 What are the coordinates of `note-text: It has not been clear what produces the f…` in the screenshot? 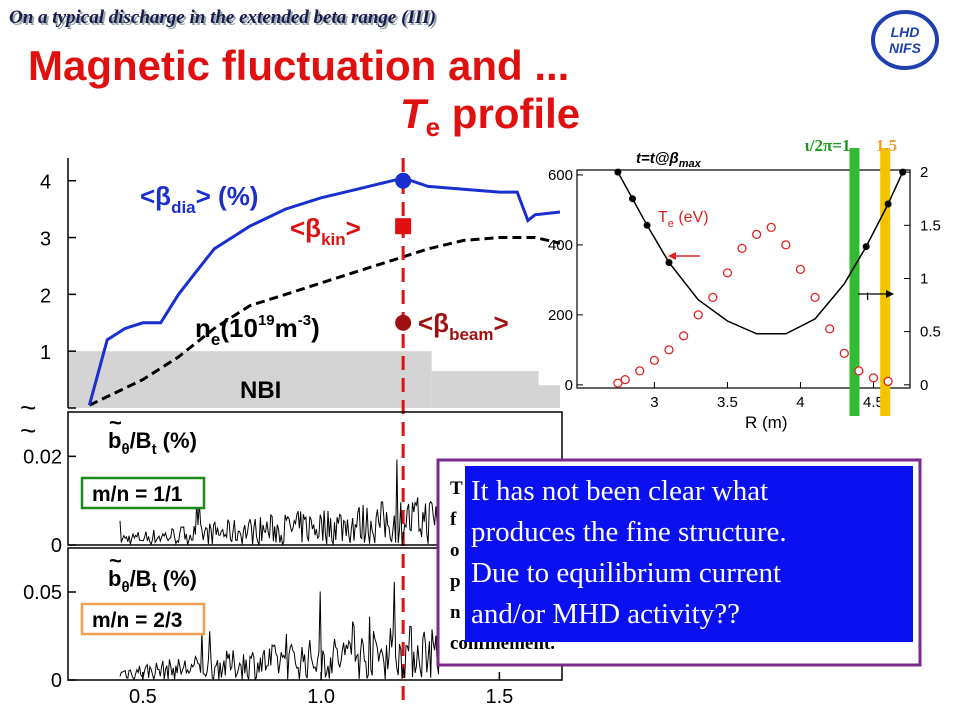 It's located at (629, 552).